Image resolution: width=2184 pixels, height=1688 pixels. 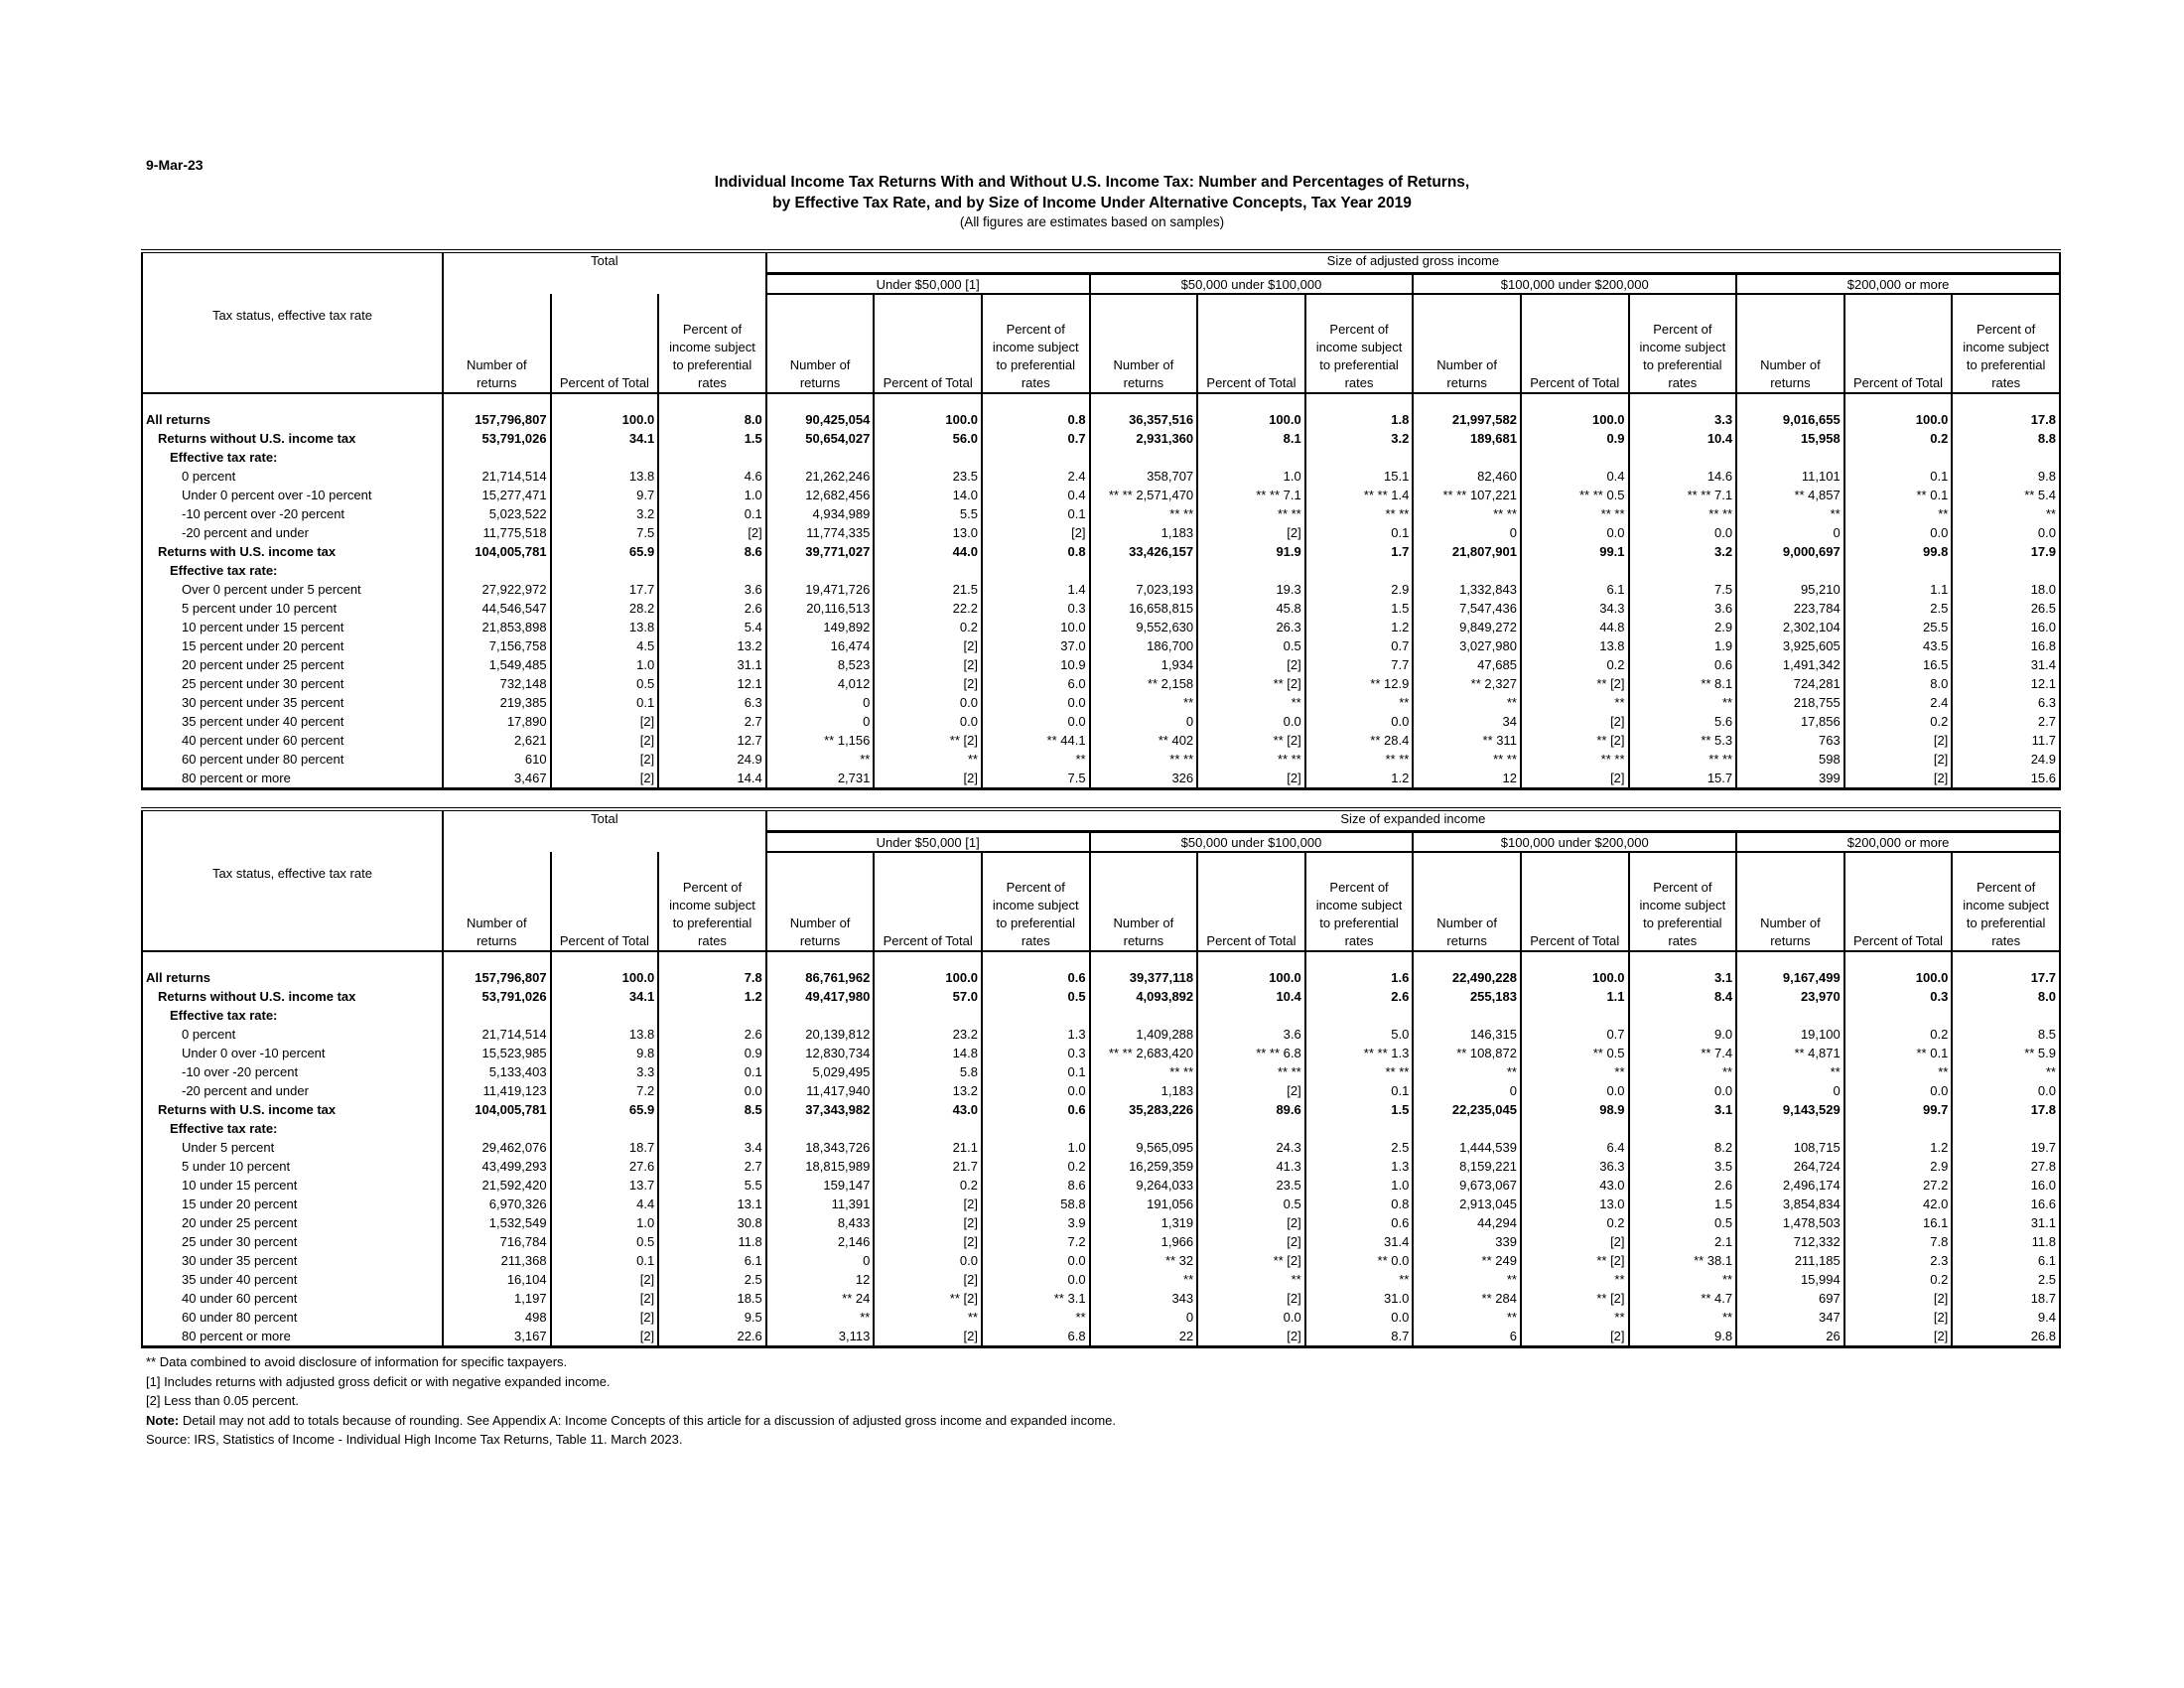 What do you see at coordinates (1358, 495) in the screenshot?
I see `table-cell: ** ** 1.4` at bounding box center [1358, 495].